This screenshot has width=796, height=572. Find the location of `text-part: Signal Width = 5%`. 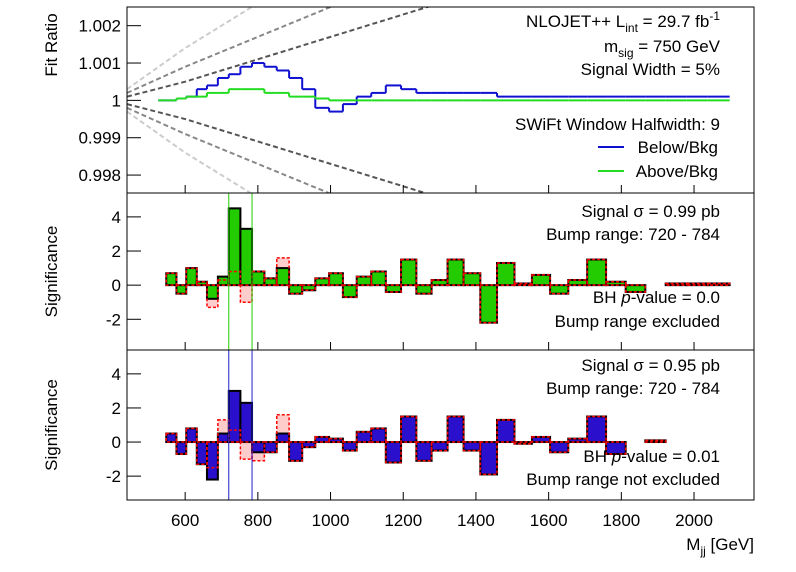

text-part: Signal Width = 5% is located at coordinates (650, 69).